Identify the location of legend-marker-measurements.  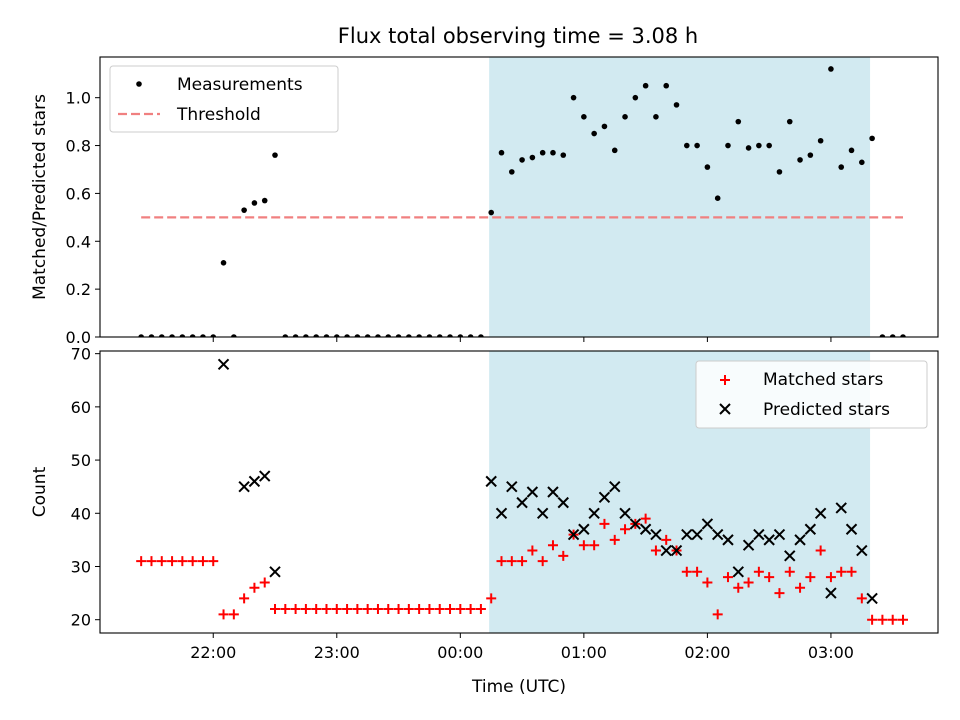
(139, 84).